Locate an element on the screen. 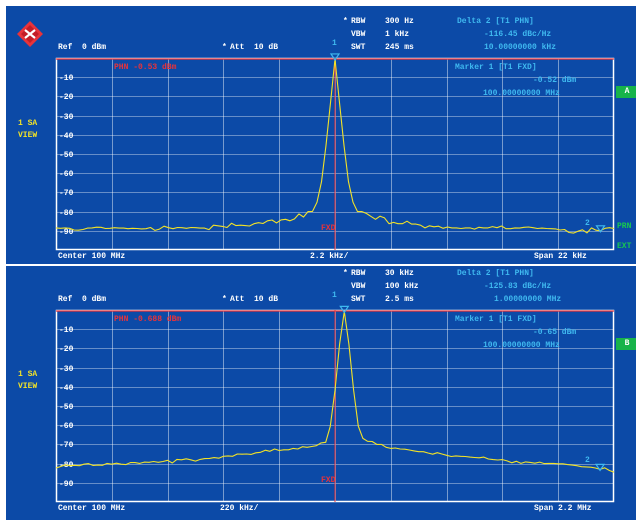 This screenshot has height=528, width=644. trace-b-badge: B is located at coordinates (626, 344).